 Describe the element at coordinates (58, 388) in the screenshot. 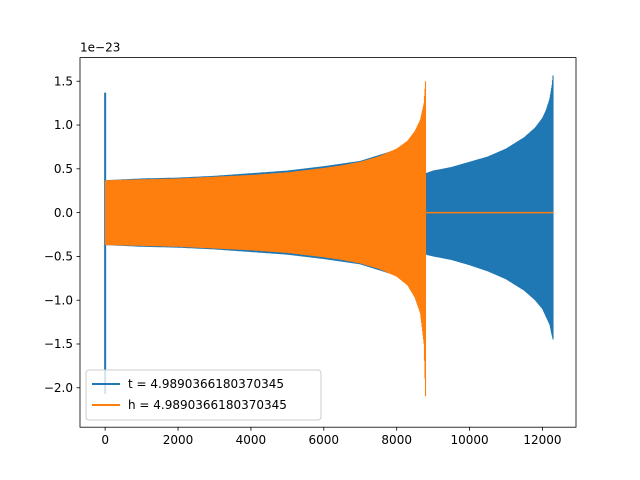

I see `y-tick-label: −2.0` at that location.